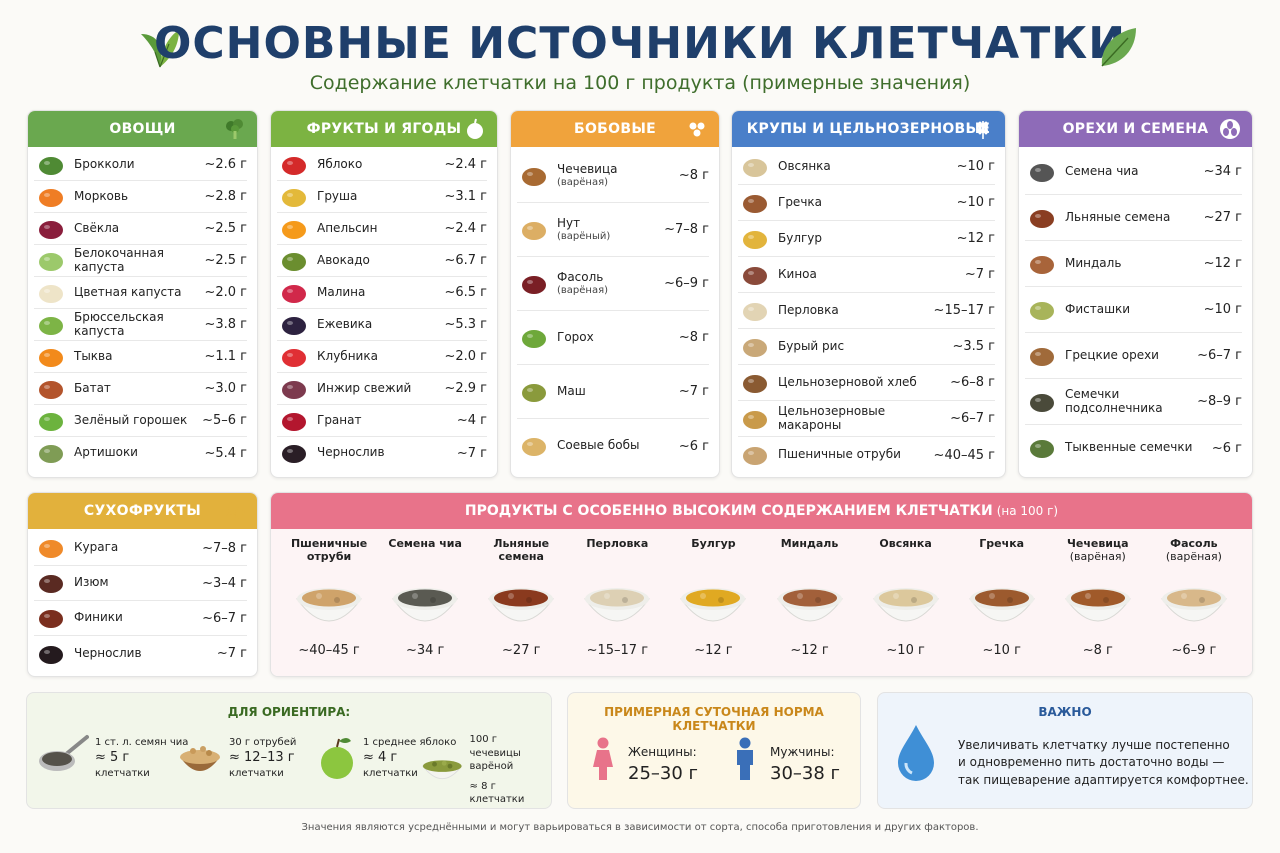 The image size is (1280, 853). What do you see at coordinates (329, 650) in the screenshot?
I see `high-fiber-value: ~40–45 г` at bounding box center [329, 650].